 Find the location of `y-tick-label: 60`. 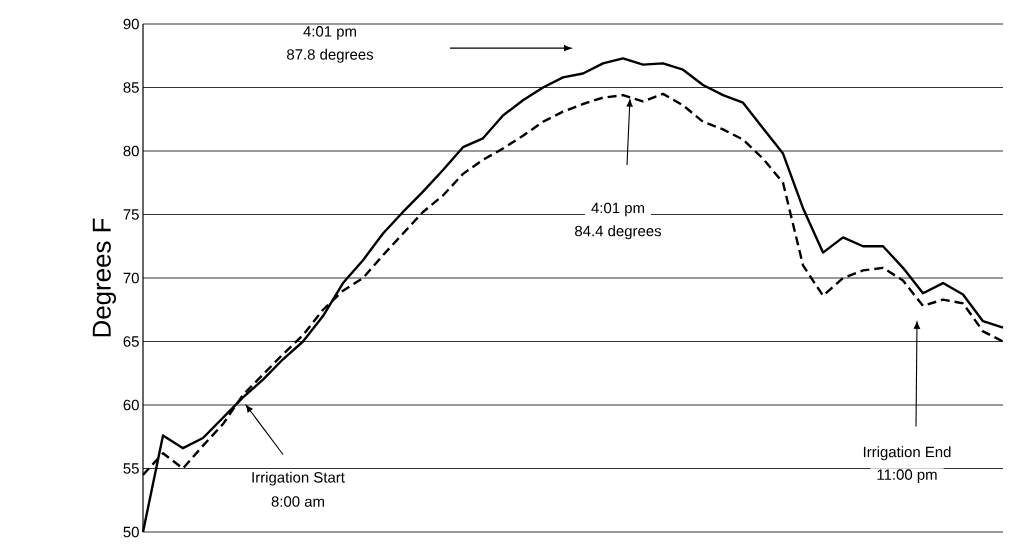

y-tick-label: 60 is located at coordinates (131, 405).